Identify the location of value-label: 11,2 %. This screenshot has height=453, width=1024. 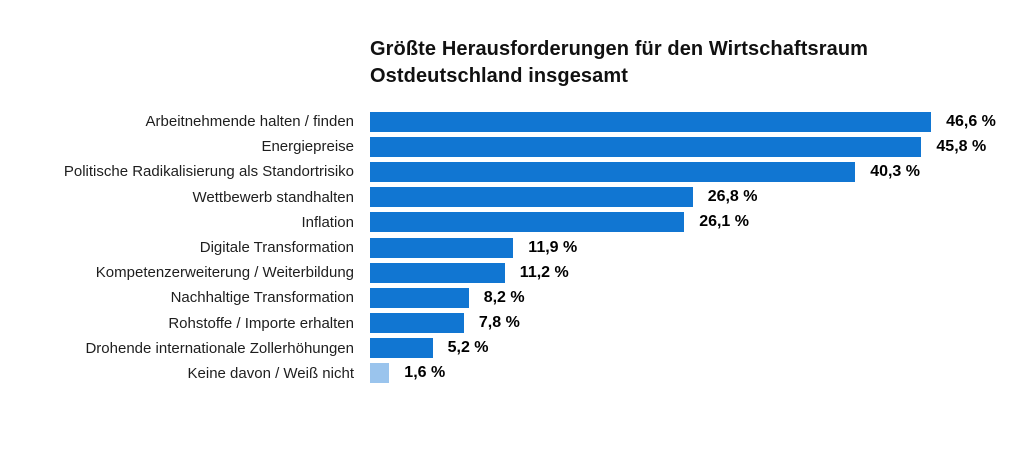
(544, 272).